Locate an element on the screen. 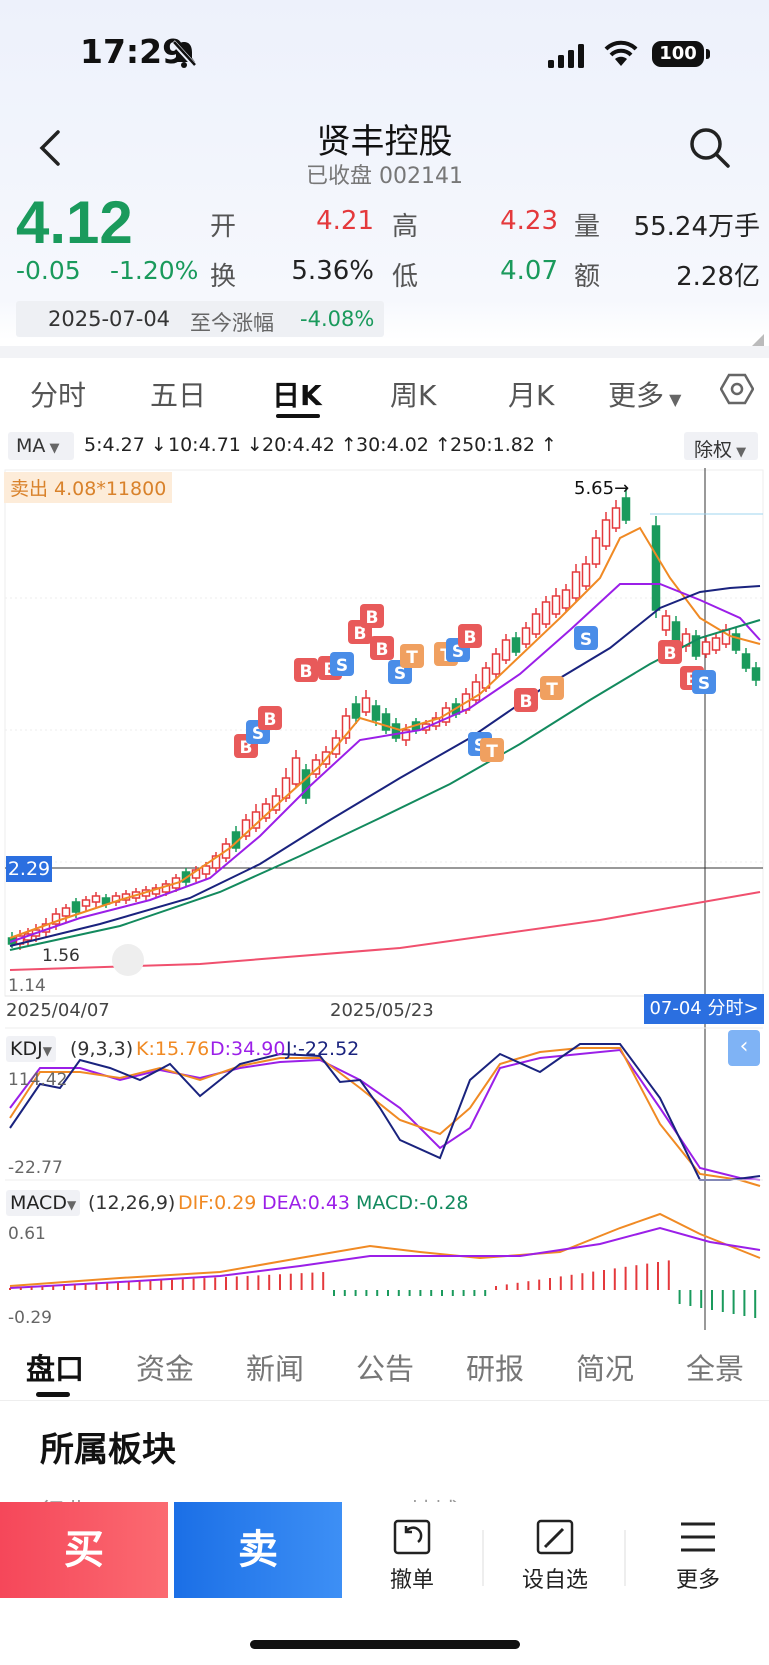 This screenshot has height=1665, width=769. more-actions-button: 更多 is located at coordinates (698, 1556).